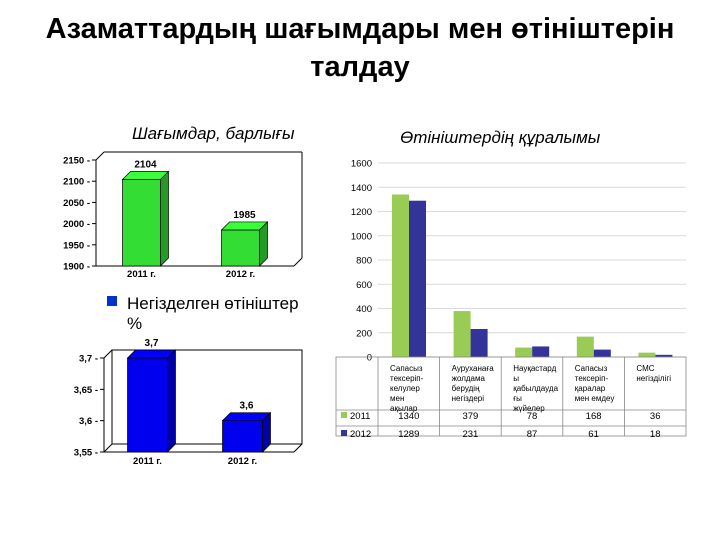 The width and height of the screenshot is (720, 540). What do you see at coordinates (364, 309) in the screenshot?
I see `structure-y-tick-label: 400` at bounding box center [364, 309].